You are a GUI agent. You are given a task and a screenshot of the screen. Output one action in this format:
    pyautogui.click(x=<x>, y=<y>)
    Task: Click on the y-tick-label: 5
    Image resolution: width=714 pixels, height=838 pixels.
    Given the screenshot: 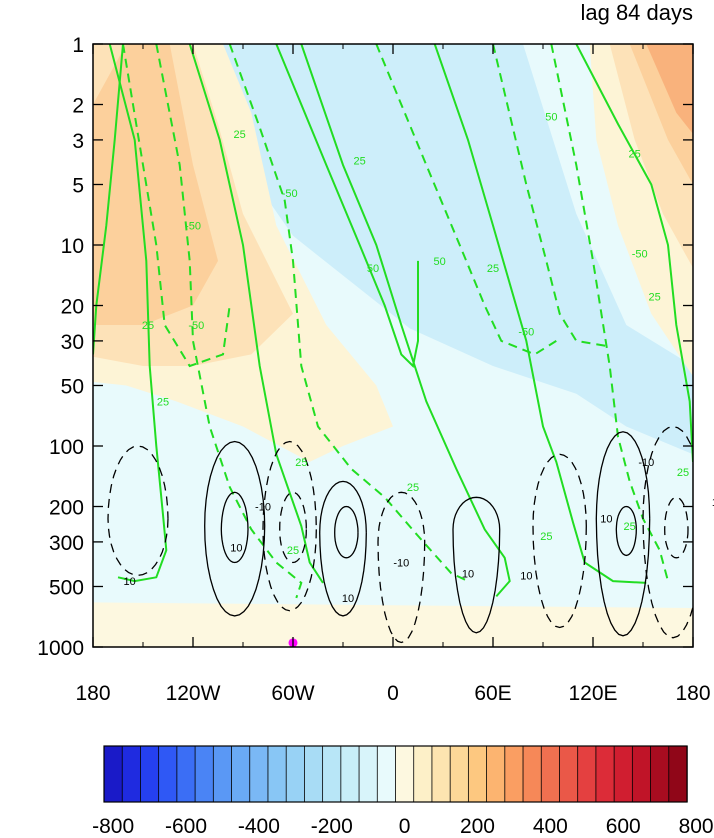 What is the action you would take?
    pyautogui.click(x=78, y=185)
    